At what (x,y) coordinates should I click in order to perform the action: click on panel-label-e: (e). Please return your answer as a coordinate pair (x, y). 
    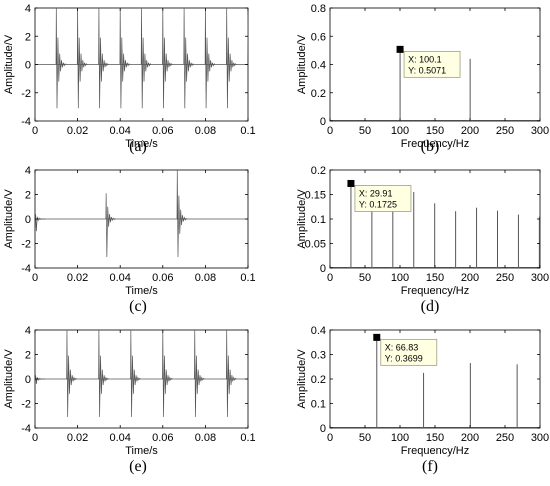
    Looking at the image, I should click on (138, 466).